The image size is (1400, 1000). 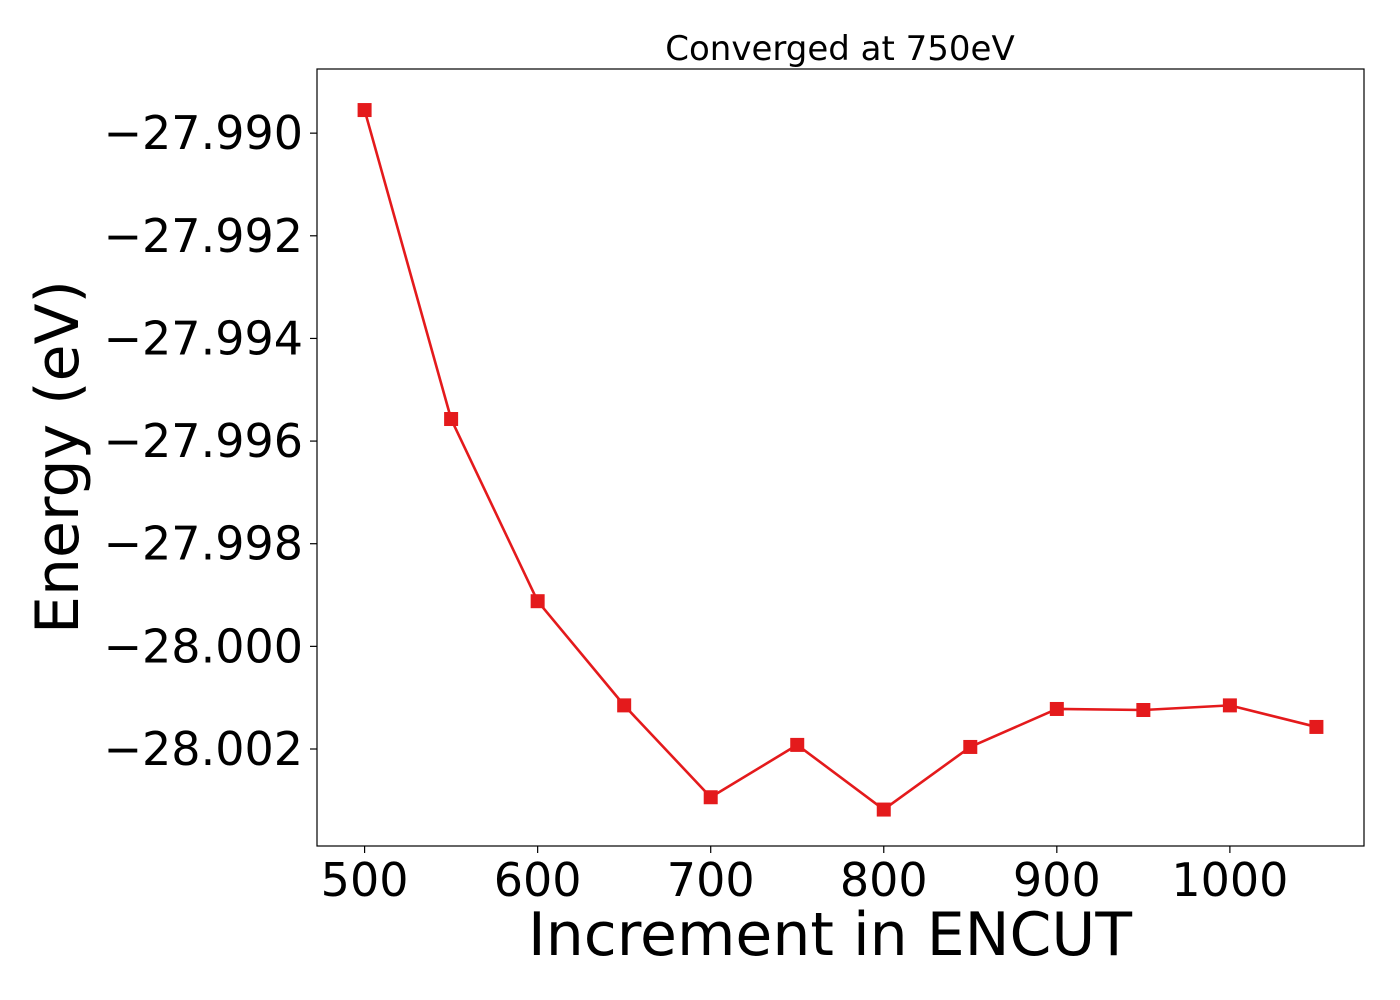 I want to click on x-axis: 500 600 700 800 900 1000, so click(x=804, y=876).